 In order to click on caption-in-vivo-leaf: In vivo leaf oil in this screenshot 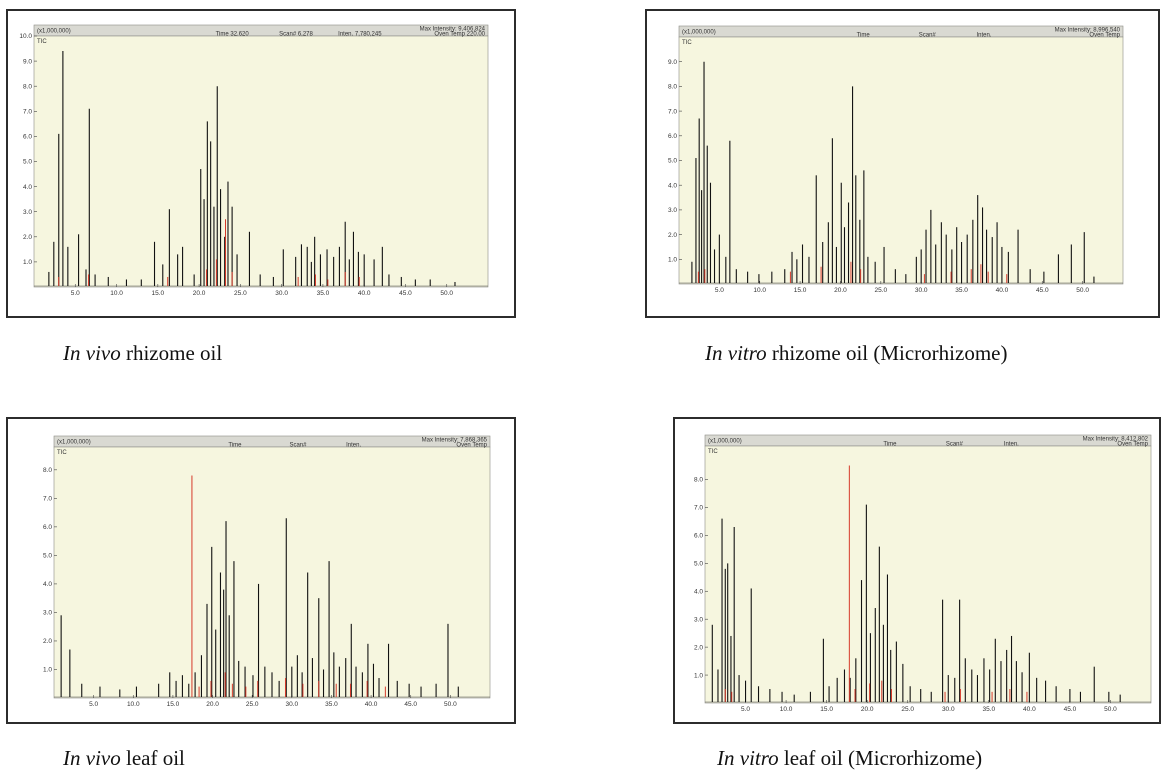, I will do `click(124, 758)`.